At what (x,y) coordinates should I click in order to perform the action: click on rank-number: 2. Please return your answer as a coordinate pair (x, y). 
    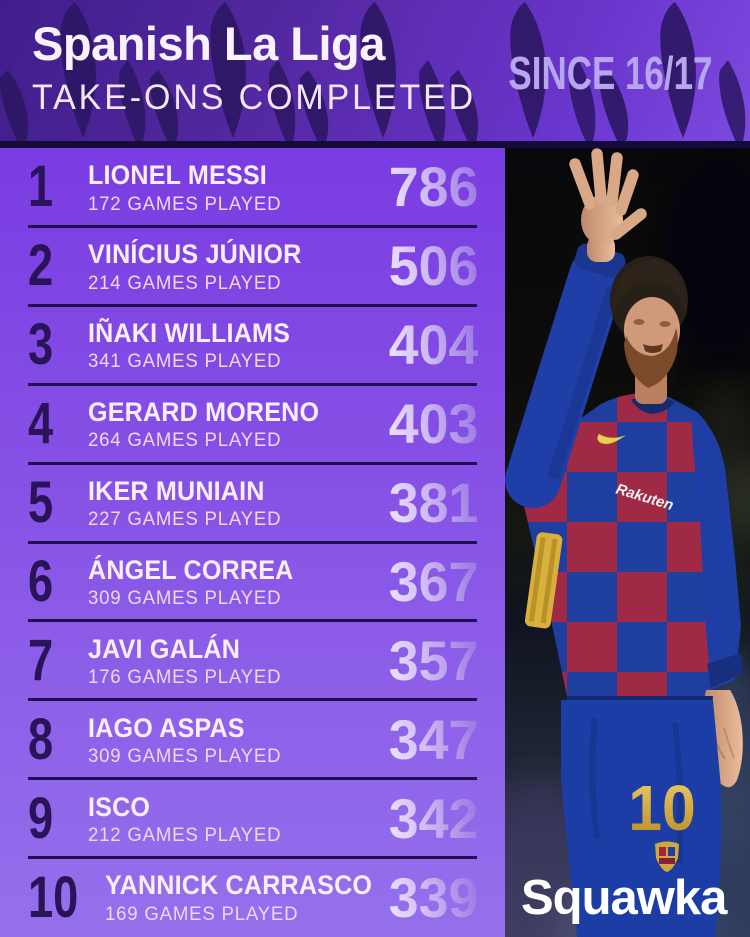
    Looking at the image, I should click on (41, 266).